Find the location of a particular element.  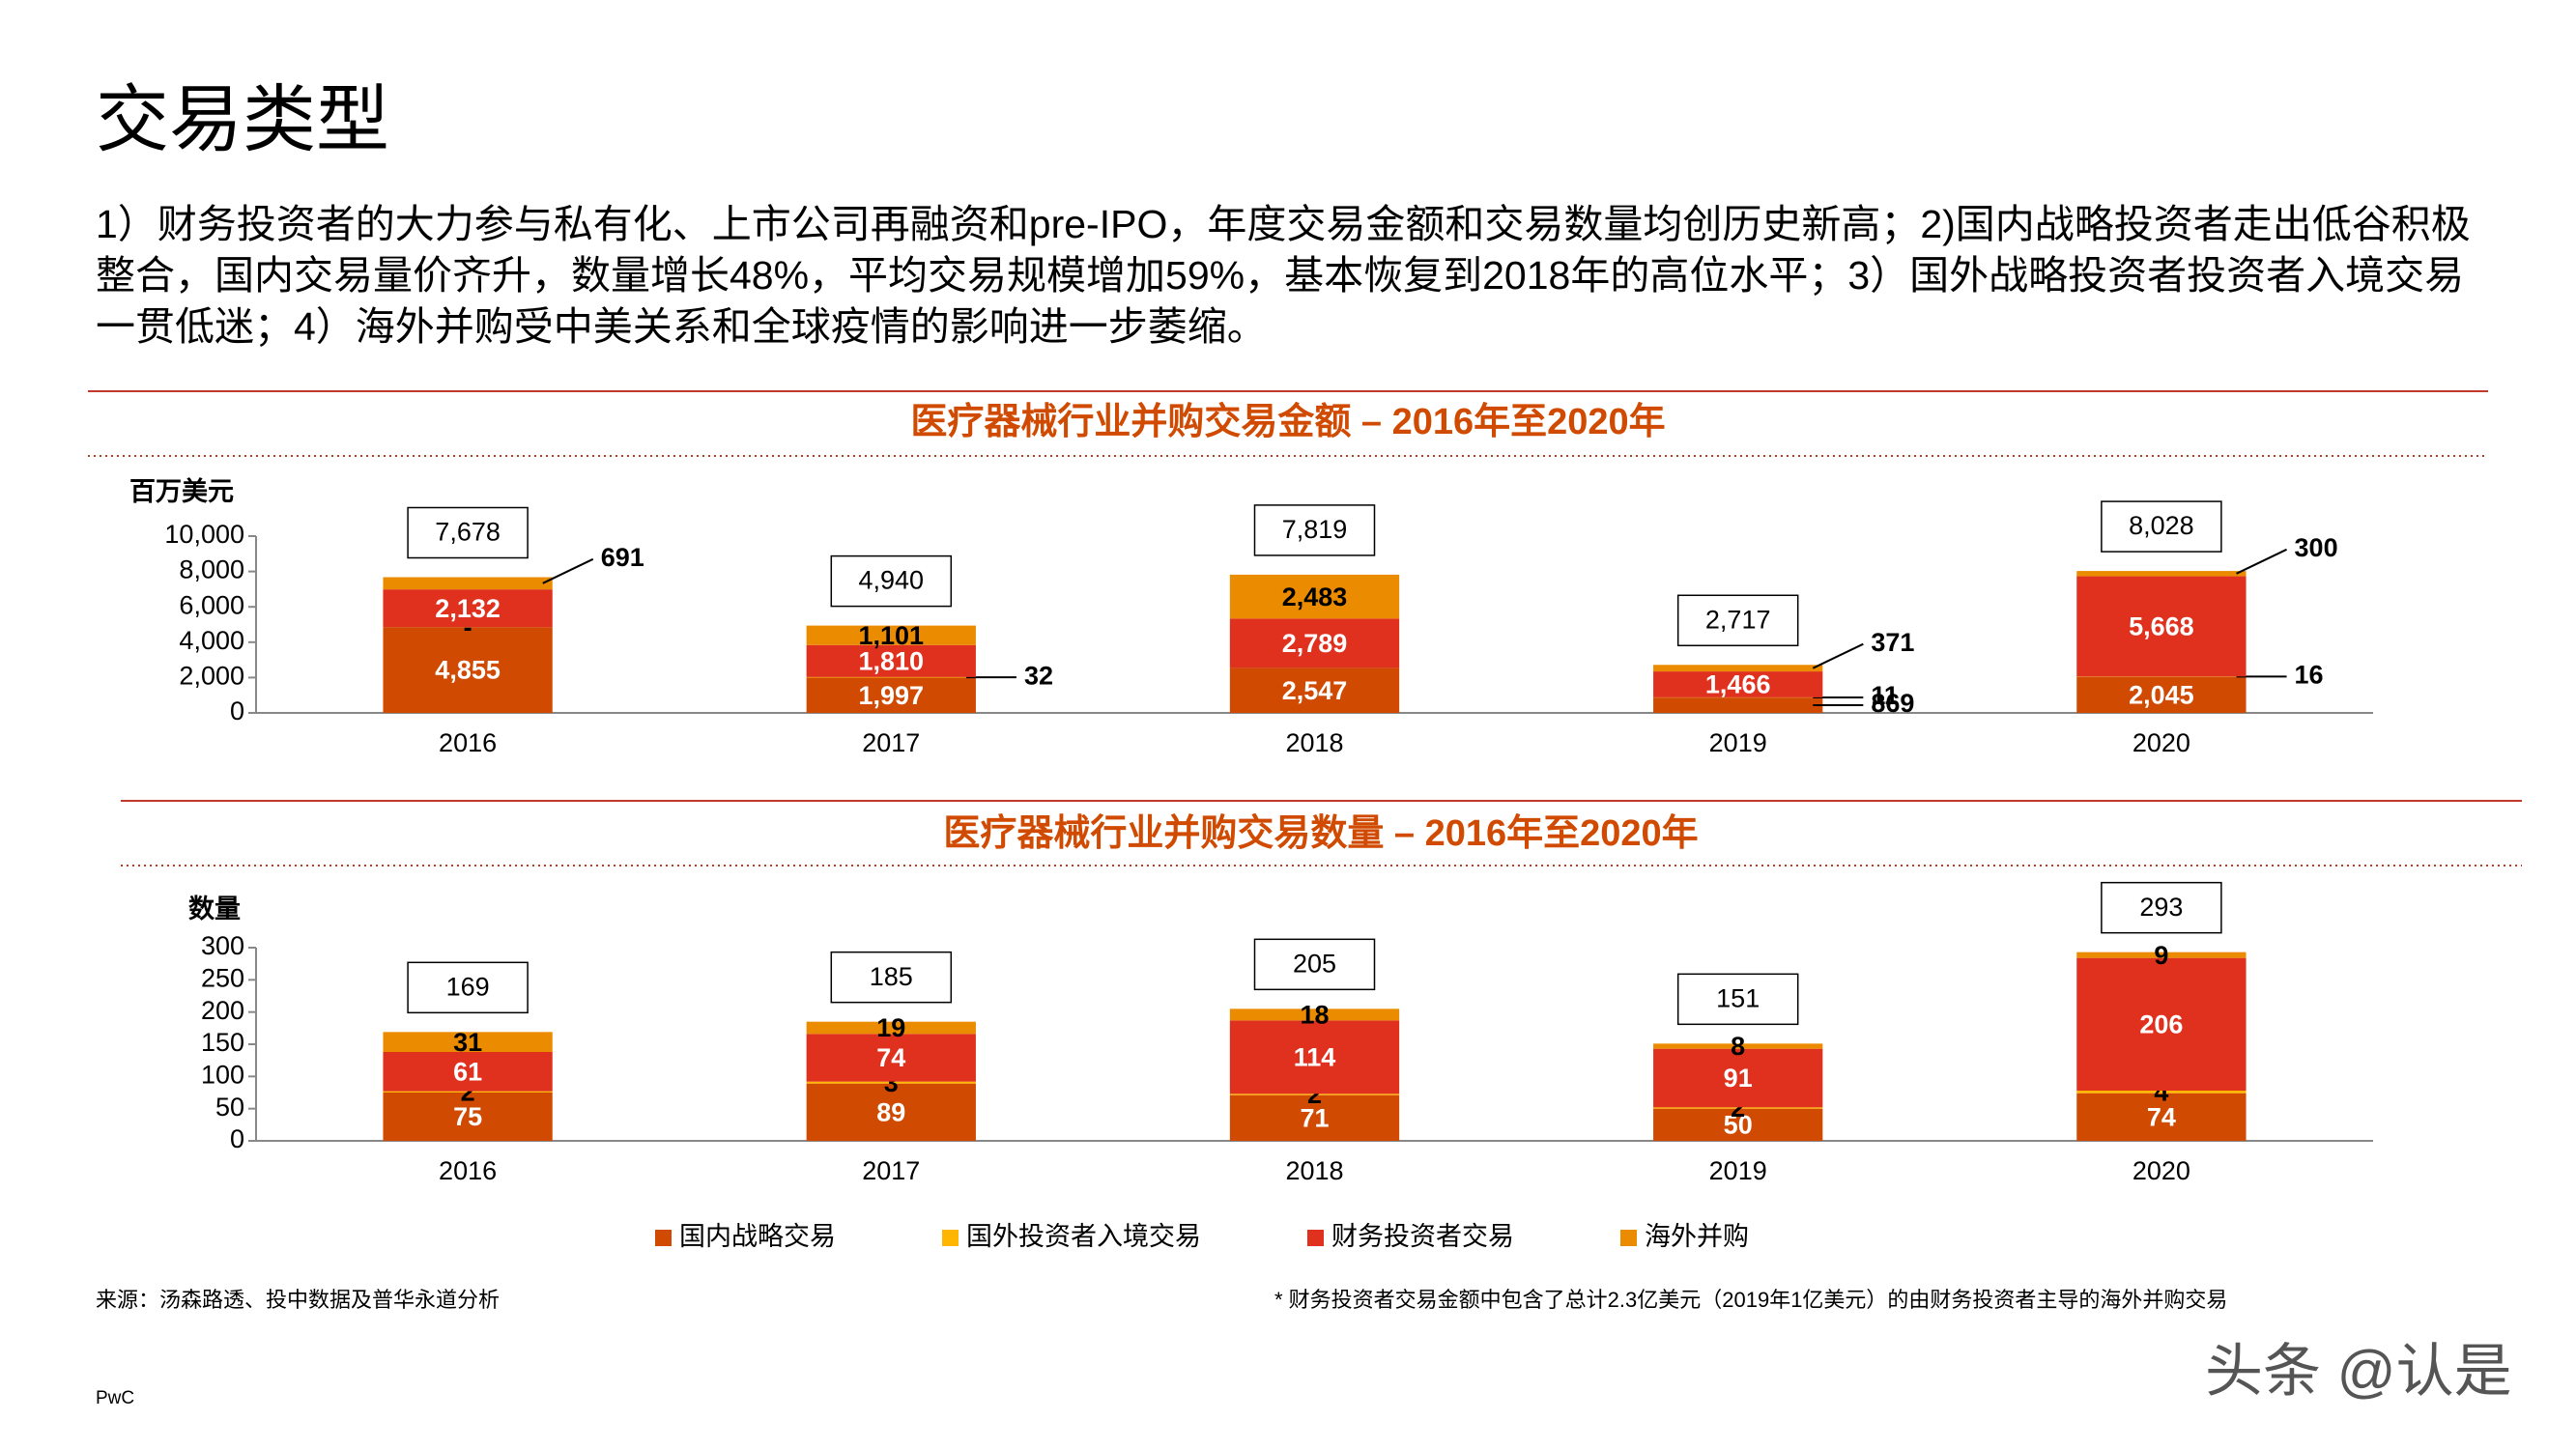

y-tick-label: 10,000 is located at coordinates (204, 534).